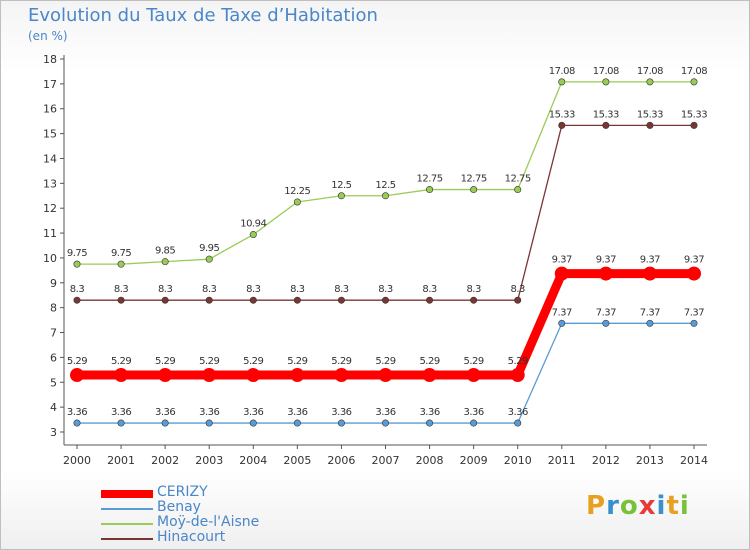  What do you see at coordinates (629, 506) in the screenshot?
I see `logo-letter: o` at bounding box center [629, 506].